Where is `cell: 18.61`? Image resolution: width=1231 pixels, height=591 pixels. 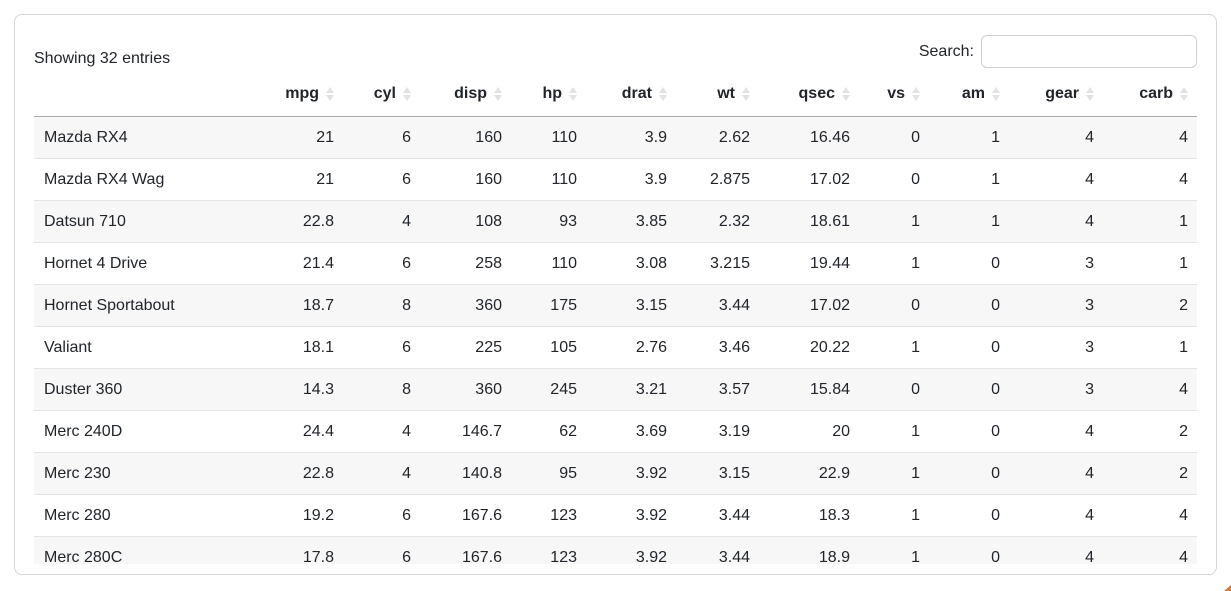
cell: 18.61 is located at coordinates (810, 221).